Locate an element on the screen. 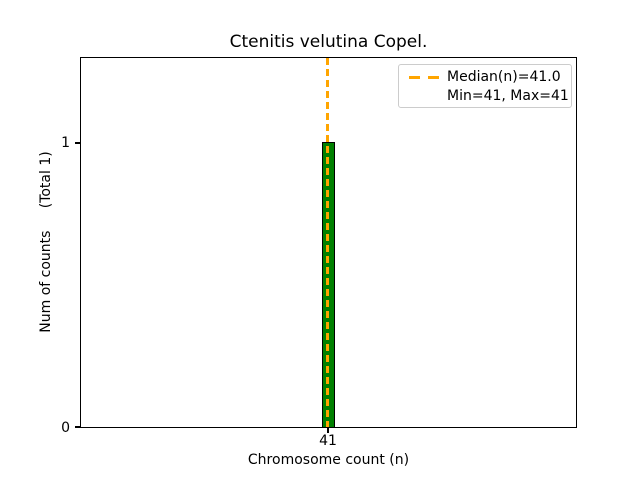  y-tick-label-0: 0 is located at coordinates (65, 428).